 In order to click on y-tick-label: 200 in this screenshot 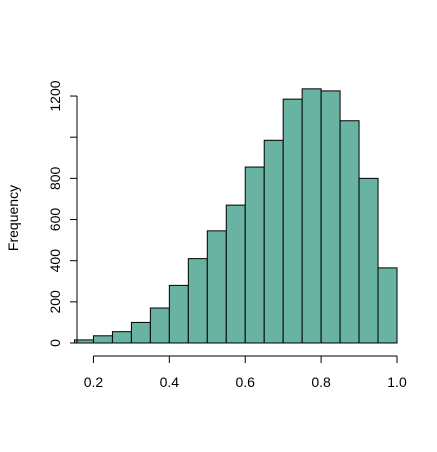, I will do `click(55, 302)`.